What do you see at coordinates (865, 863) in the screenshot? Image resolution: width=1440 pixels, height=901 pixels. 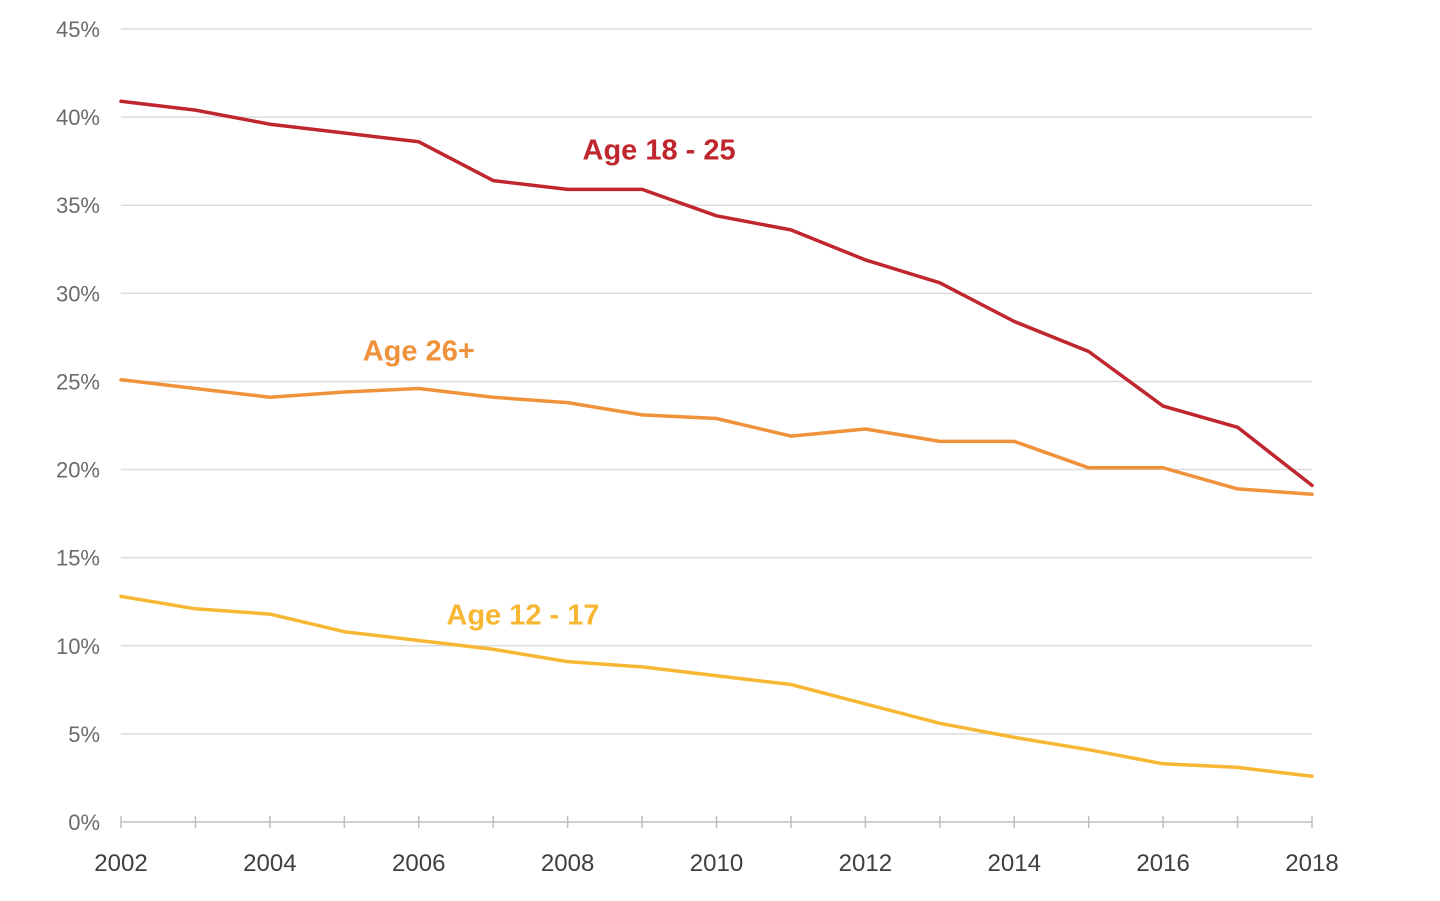 I see `x-tick-label: 2012` at bounding box center [865, 863].